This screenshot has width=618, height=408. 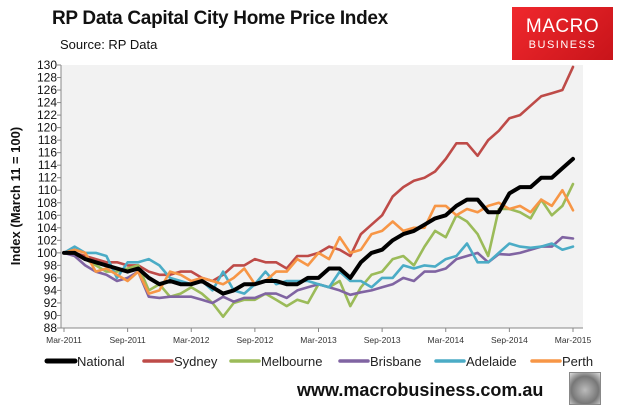 What do you see at coordinates (128, 340) in the screenshot?
I see `x-tick-label: Sep-2011` at bounding box center [128, 340].